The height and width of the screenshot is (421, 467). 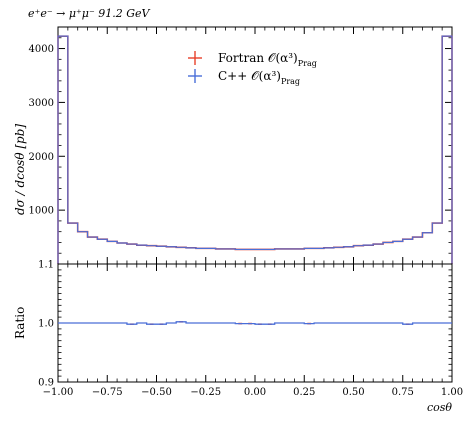 I want to click on svg-text: C++ 𝒪(α³)Prag, so click(x=259, y=77).